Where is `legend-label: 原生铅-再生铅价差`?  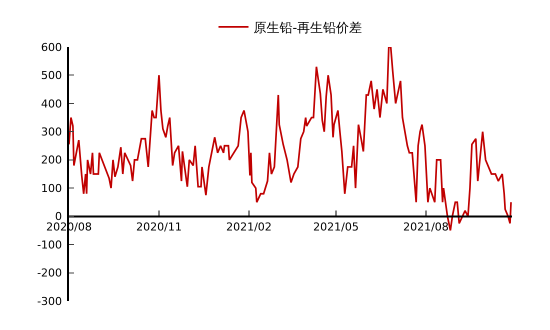 legend-label: 原生铅-再生铅价差 is located at coordinates (308, 28).